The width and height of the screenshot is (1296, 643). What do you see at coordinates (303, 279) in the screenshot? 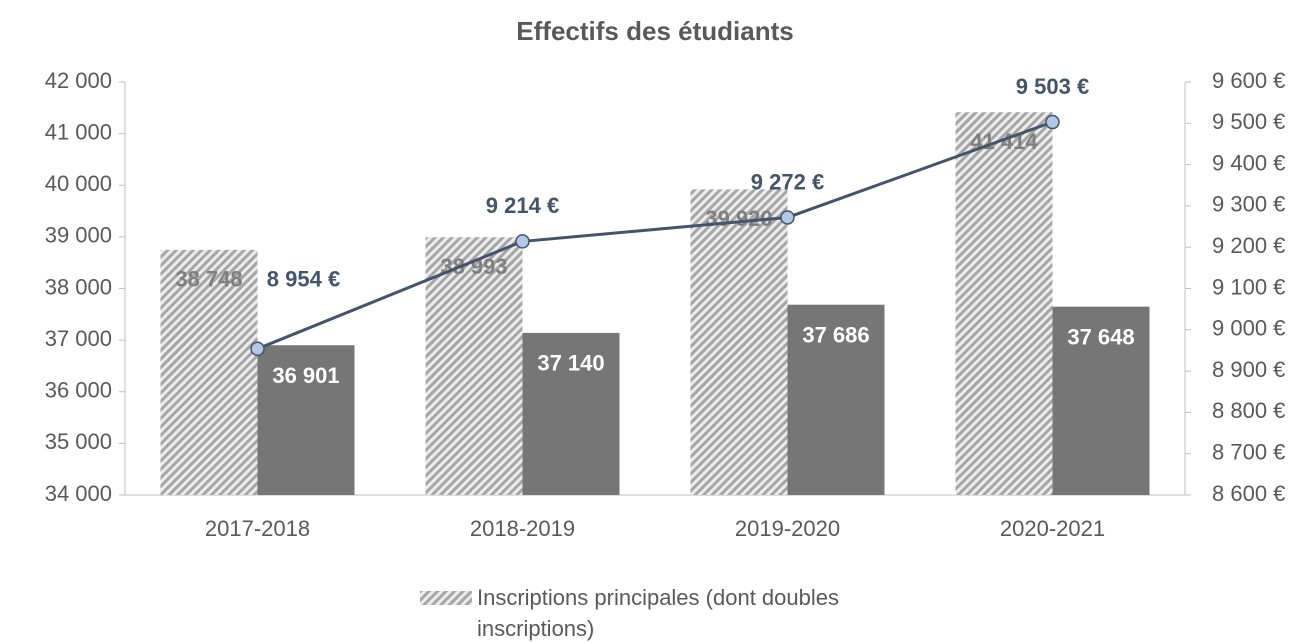
I see `line-value-label: 8 954 €` at bounding box center [303, 279].